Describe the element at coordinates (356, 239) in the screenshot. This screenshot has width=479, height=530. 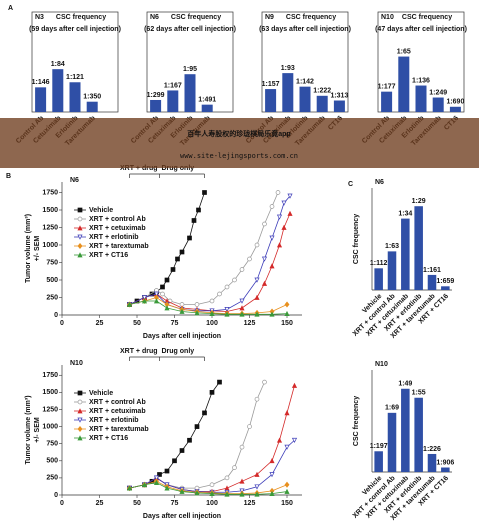
I see `y-axis-label: CSC frequency` at that location.